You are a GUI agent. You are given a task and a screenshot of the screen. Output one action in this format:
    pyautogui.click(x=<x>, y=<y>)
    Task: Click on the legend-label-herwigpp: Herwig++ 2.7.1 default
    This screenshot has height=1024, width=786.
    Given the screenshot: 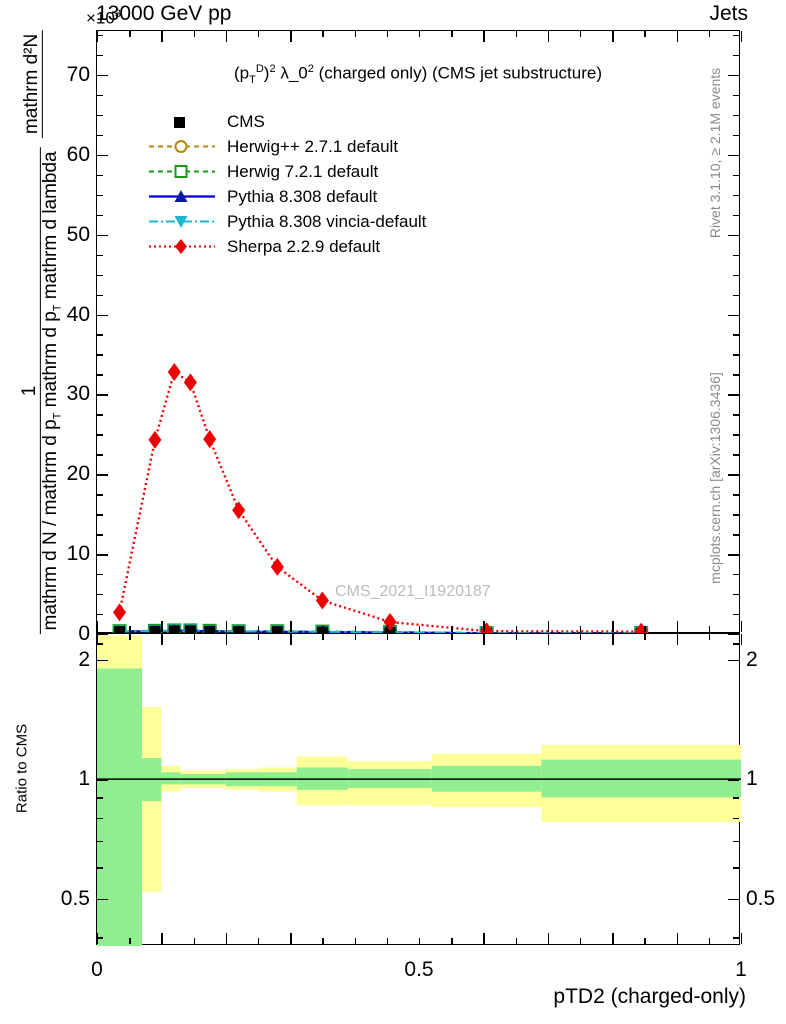 What is the action you would take?
    pyautogui.click(x=313, y=146)
    